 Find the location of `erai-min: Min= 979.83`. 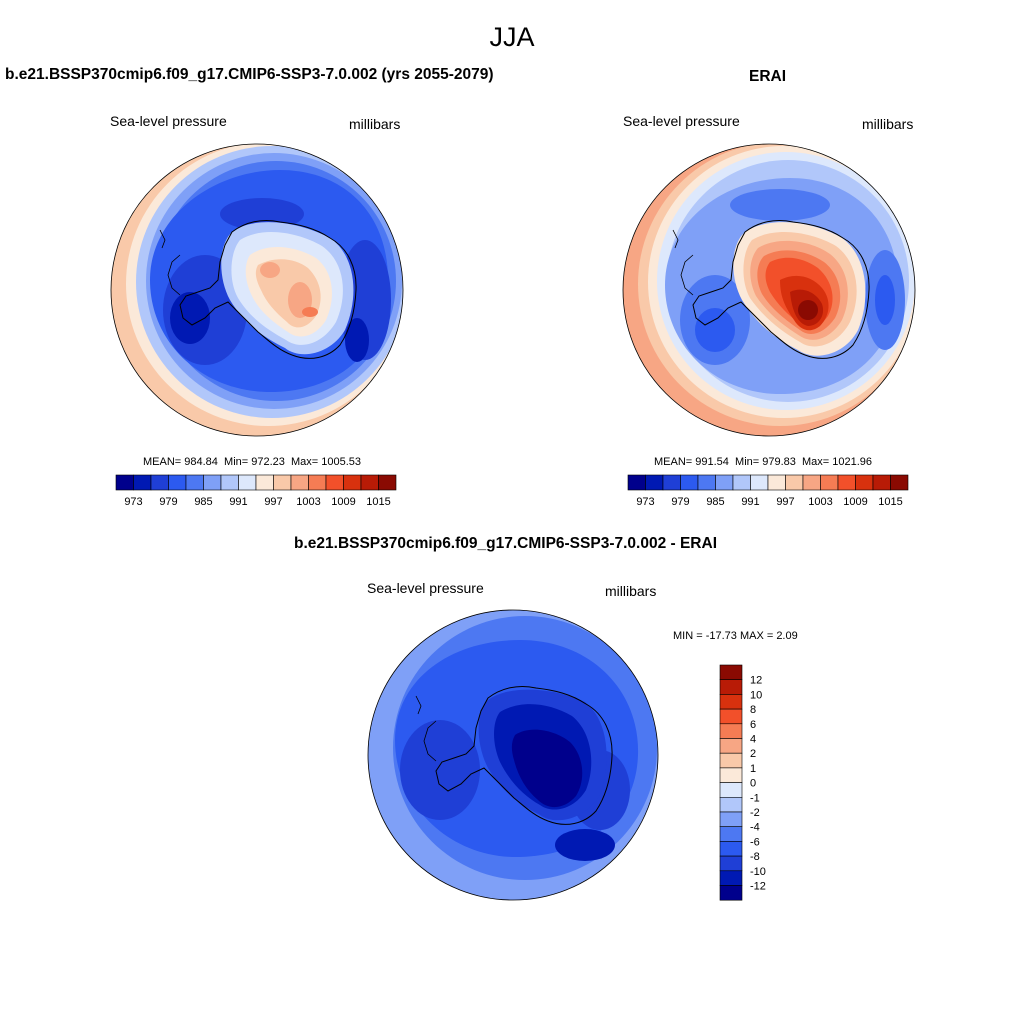

erai-min: Min= 979.83 is located at coordinates (765, 462).